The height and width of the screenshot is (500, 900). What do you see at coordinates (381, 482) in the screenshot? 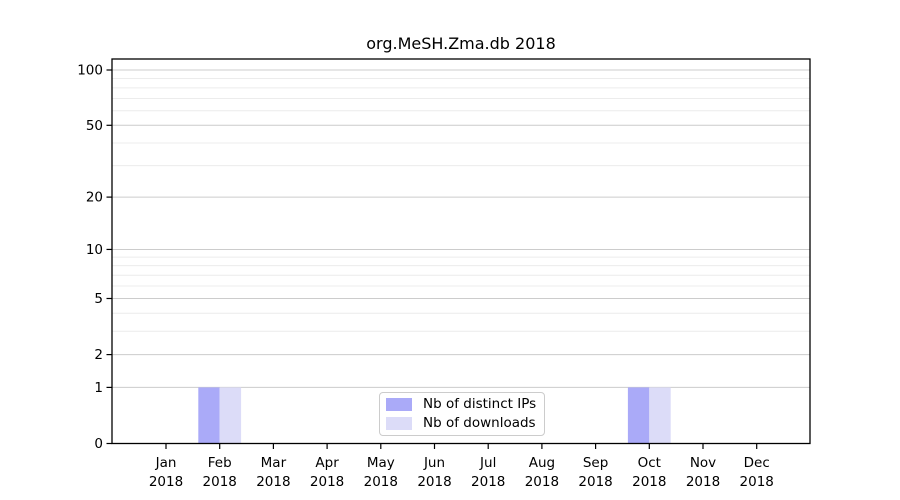
I see `x-tick-label-year-may: 2018` at bounding box center [381, 482].